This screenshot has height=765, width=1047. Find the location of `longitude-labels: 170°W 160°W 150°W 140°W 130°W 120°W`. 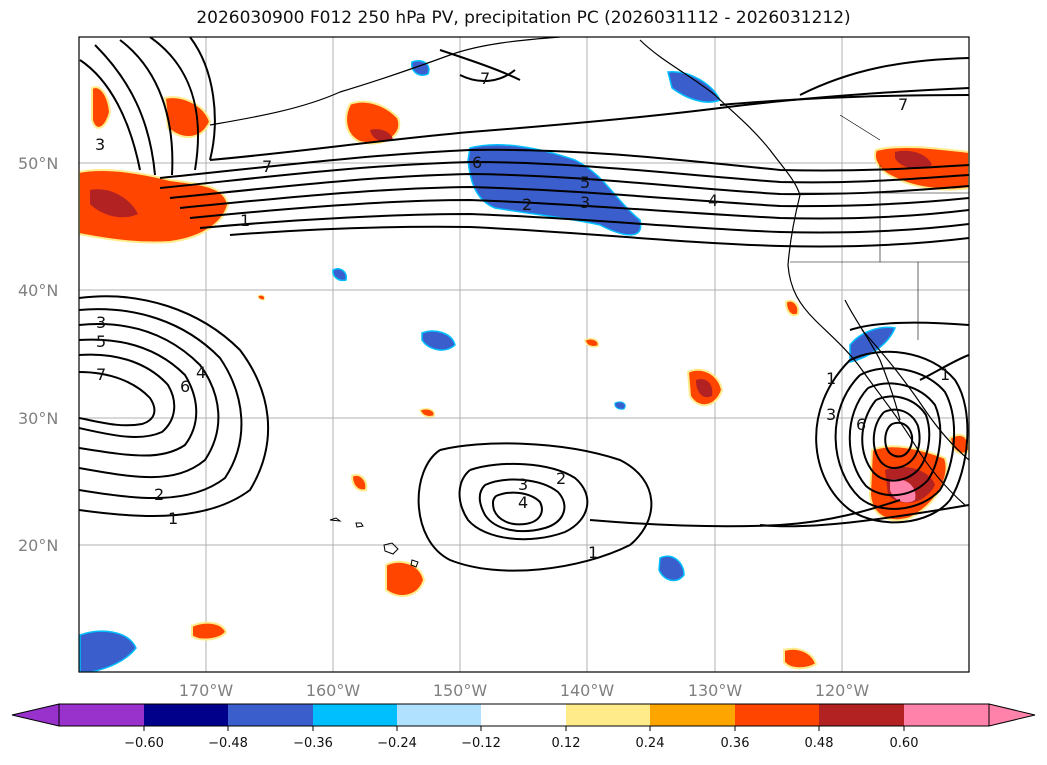

longitude-labels: 170°W 160°W 150°W 140°W 130°W 120°W is located at coordinates (524, 690).